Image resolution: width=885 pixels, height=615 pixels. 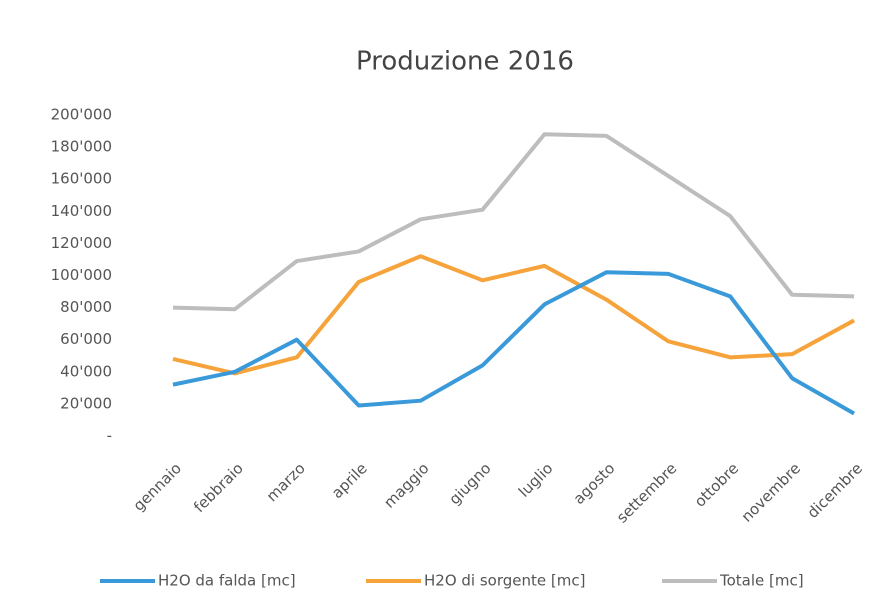 I want to click on x-tick-label: febbraio, so click(x=218, y=487).